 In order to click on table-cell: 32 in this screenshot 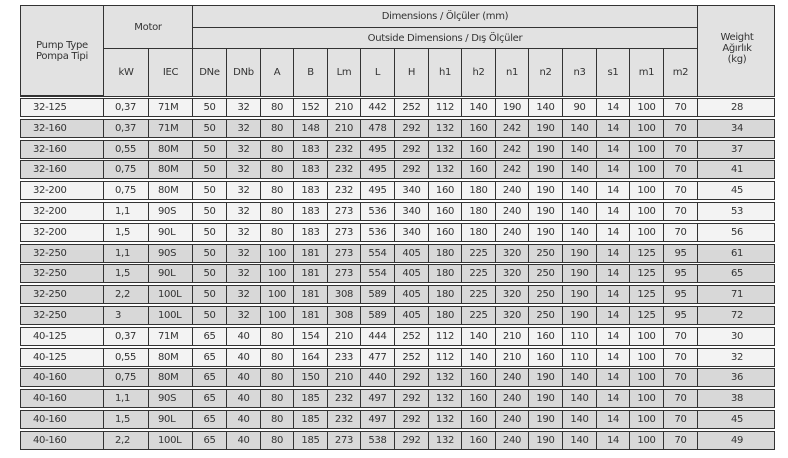, I will do `click(244, 315)`.